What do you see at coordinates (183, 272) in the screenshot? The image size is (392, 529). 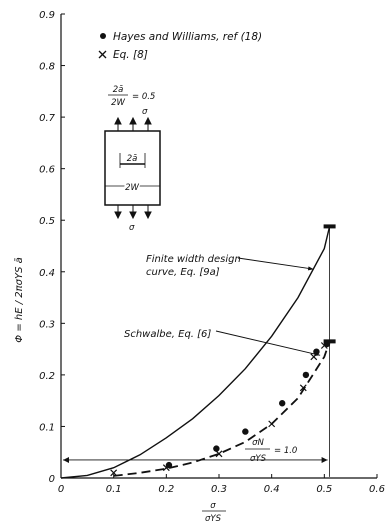 I see `annotation-finite-width-line2: curve, Eq. [9a]` at bounding box center [183, 272].